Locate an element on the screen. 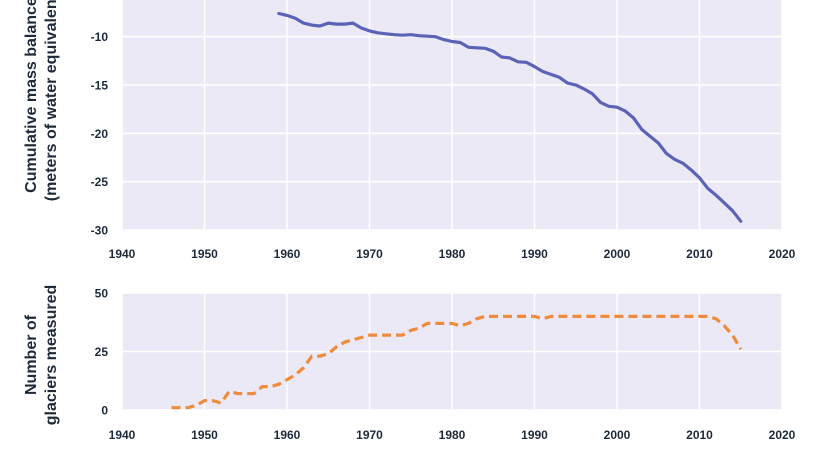 The width and height of the screenshot is (820, 462). glaciers-count-x-tick-label: 2000 is located at coordinates (617, 435).